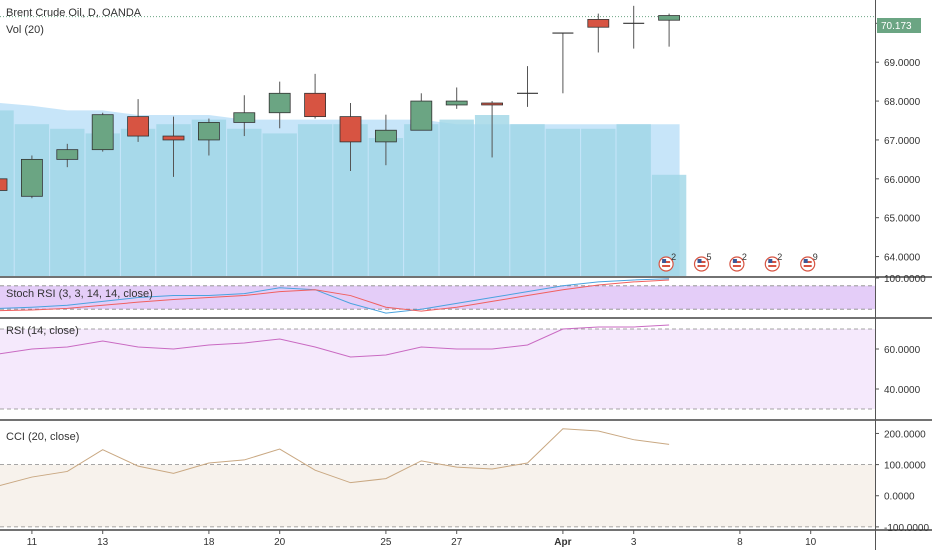  What do you see at coordinates (634, 542) in the screenshot?
I see `time-tick-label: 3` at bounding box center [634, 542].